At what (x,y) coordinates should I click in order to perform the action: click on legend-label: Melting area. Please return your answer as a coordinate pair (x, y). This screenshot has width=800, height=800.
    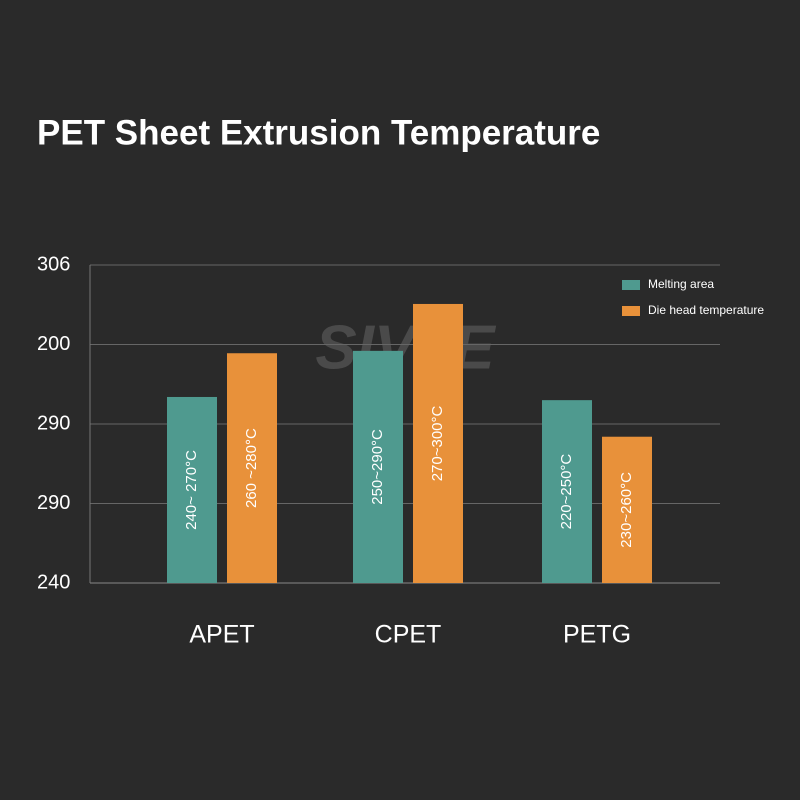
    Looking at the image, I should click on (681, 284).